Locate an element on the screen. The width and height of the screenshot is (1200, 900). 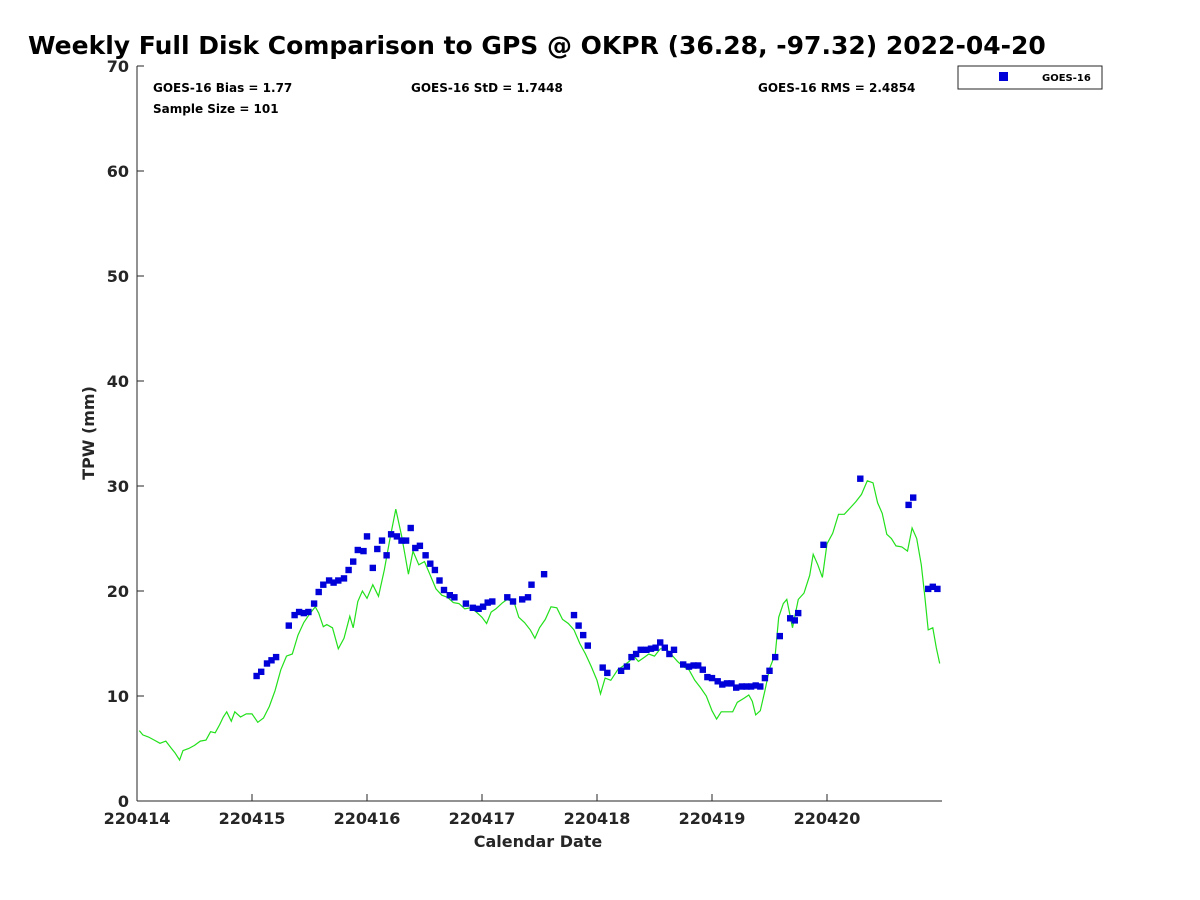
y-tick-label: 10 is located at coordinates (118, 696).